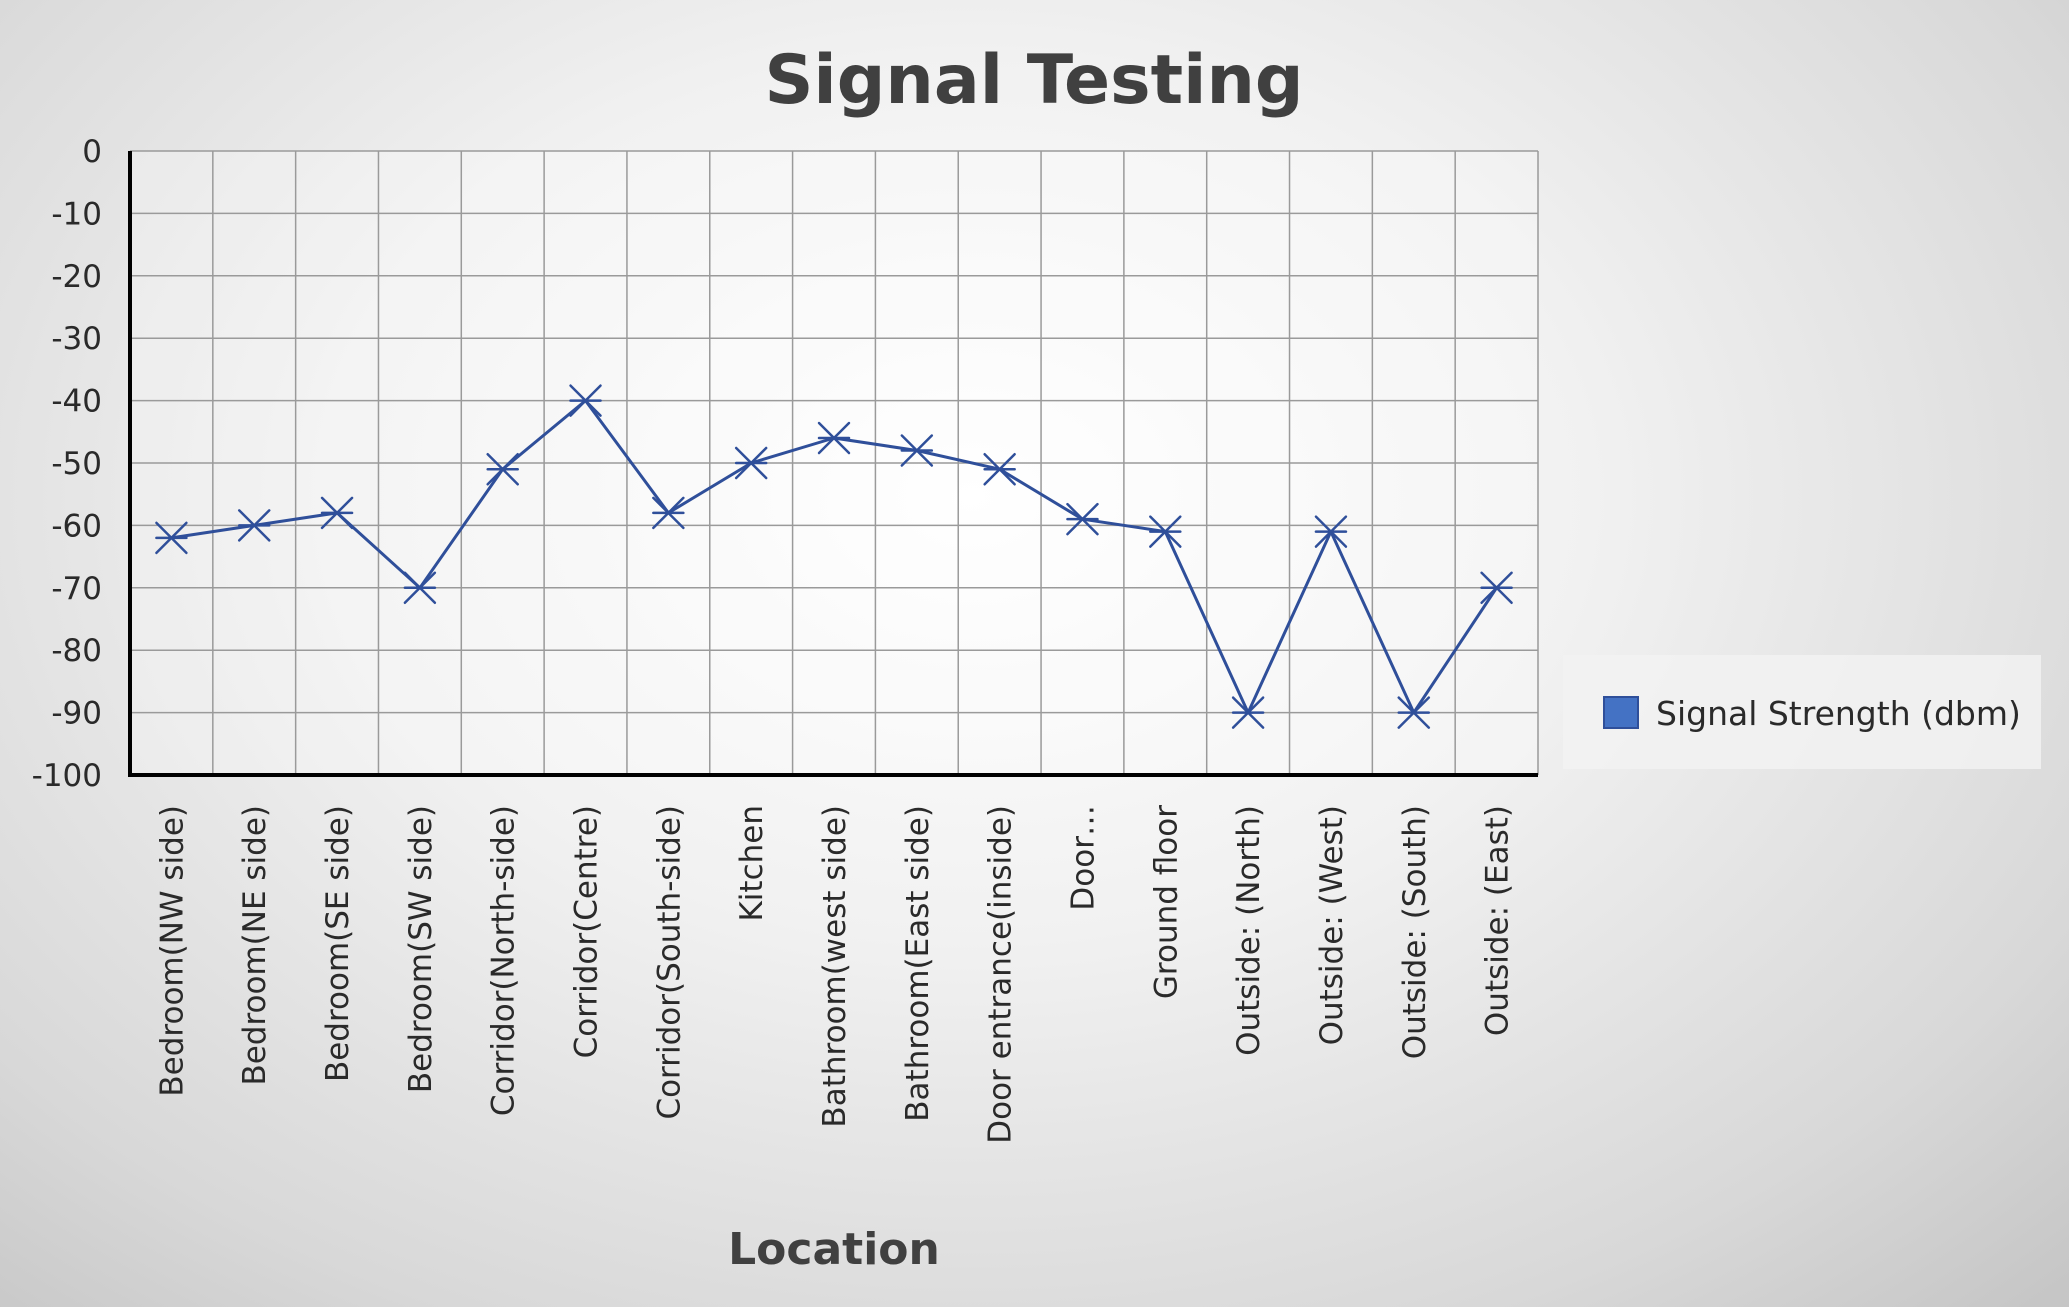  I want to click on chart-title: Signal Testing, so click(1033, 80).